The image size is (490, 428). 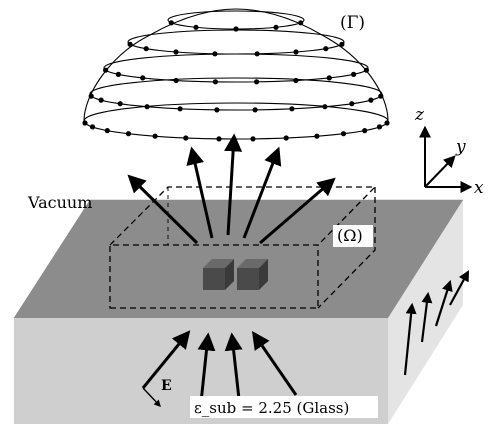 I want to click on nanoparticle-right, so click(x=252, y=274).